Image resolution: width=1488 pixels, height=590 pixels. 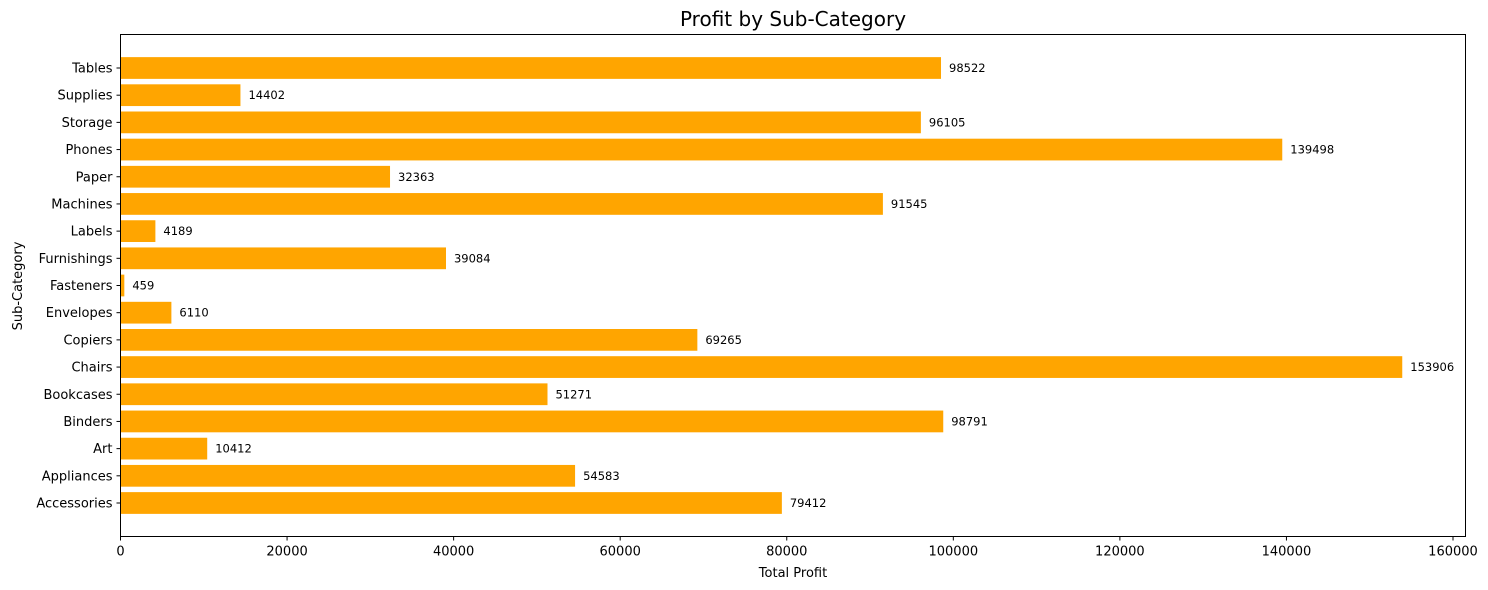 What do you see at coordinates (180, 95) in the screenshot?
I see `bar-supplies` at bounding box center [180, 95].